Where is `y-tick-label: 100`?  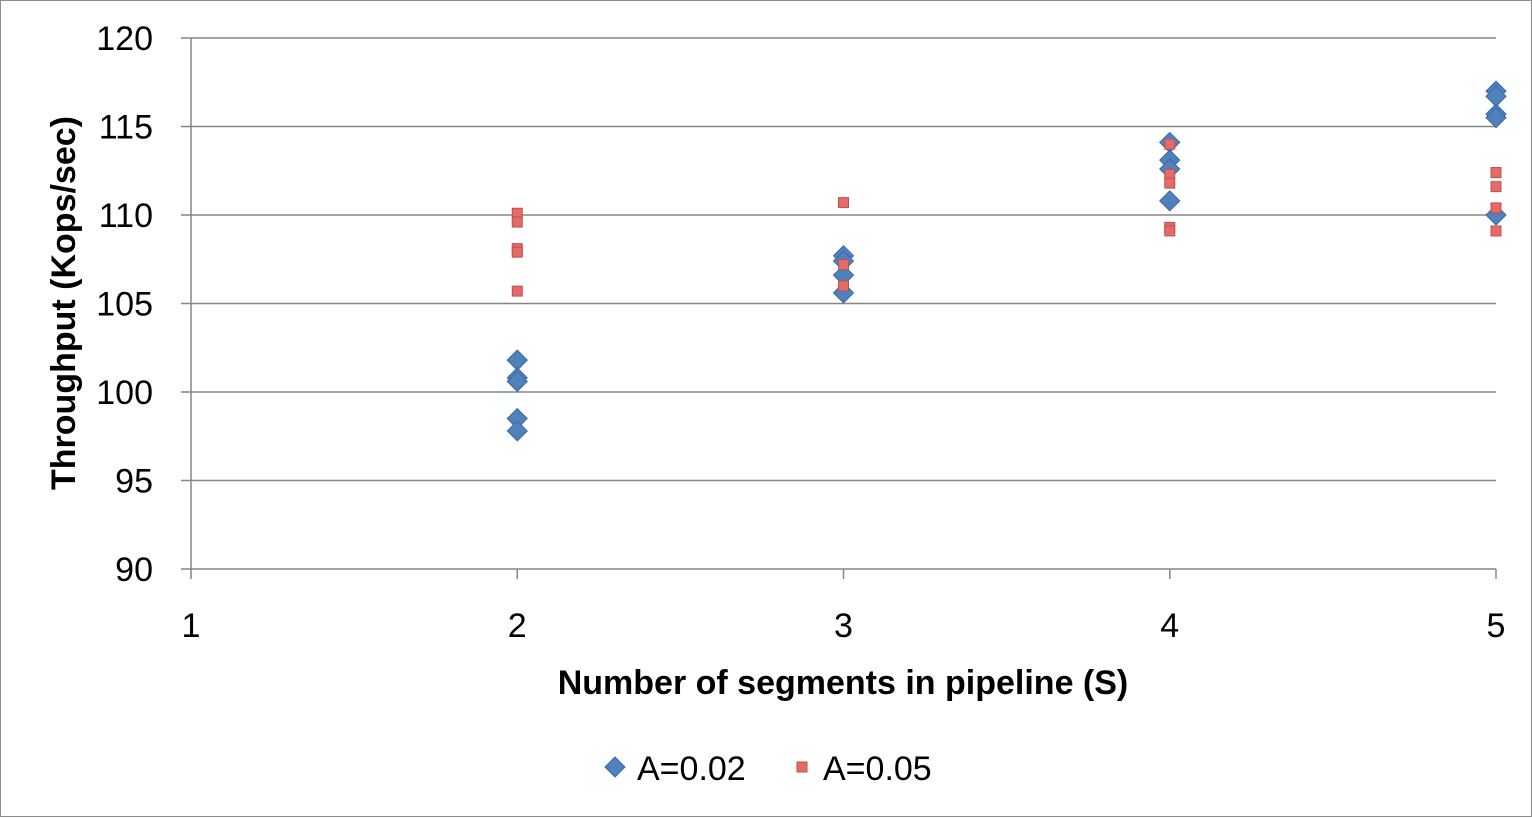
y-tick-label: 100 is located at coordinates (124, 393).